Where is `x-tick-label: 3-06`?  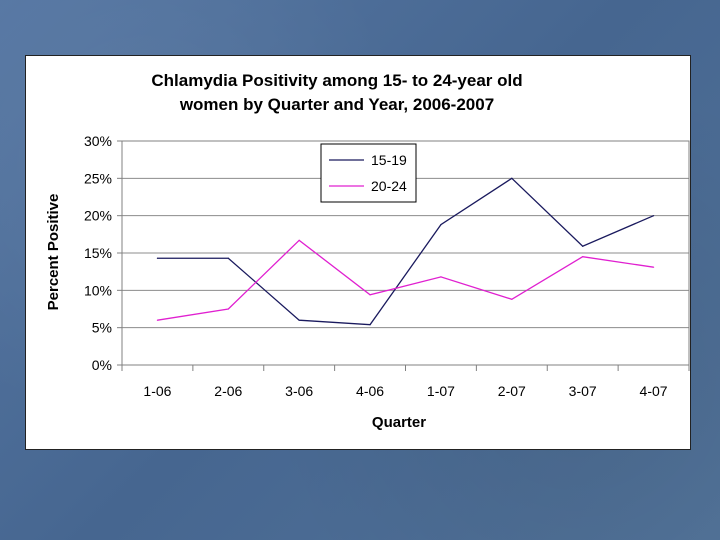 x-tick-label: 3-06 is located at coordinates (299, 391).